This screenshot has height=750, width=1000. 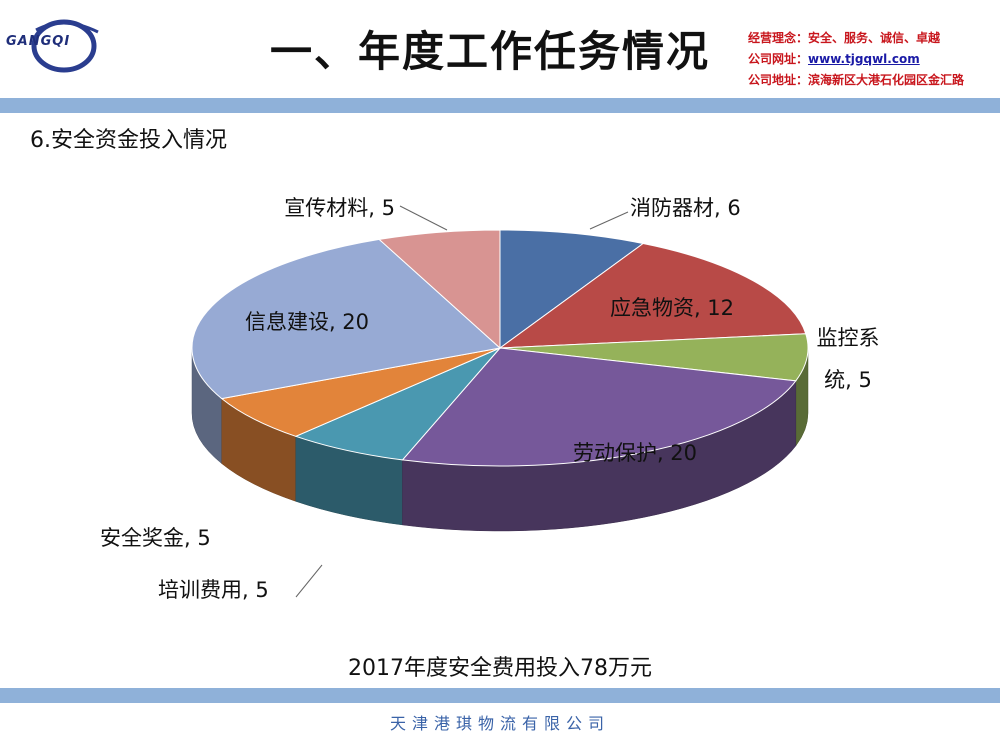 I want to click on slice-label-2: 应急物资, 12, so click(x=672, y=308).